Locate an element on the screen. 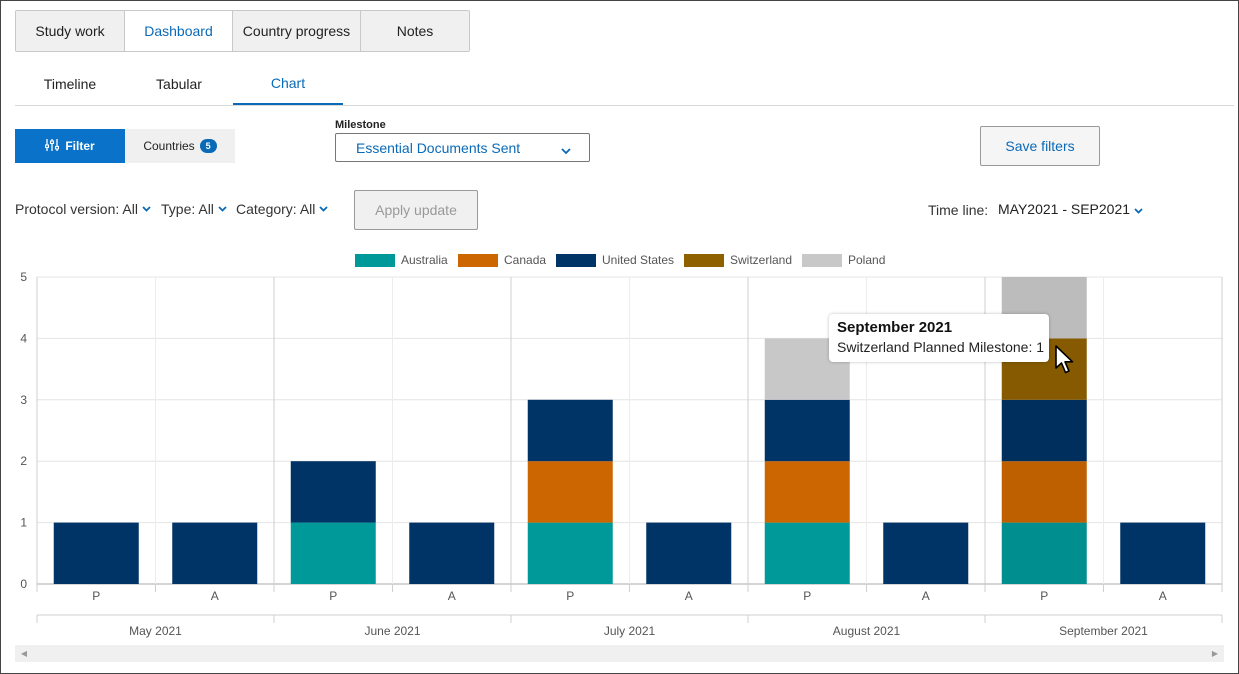 This screenshot has width=1239, height=674. apply-update-button: Apply update is located at coordinates (416, 210).